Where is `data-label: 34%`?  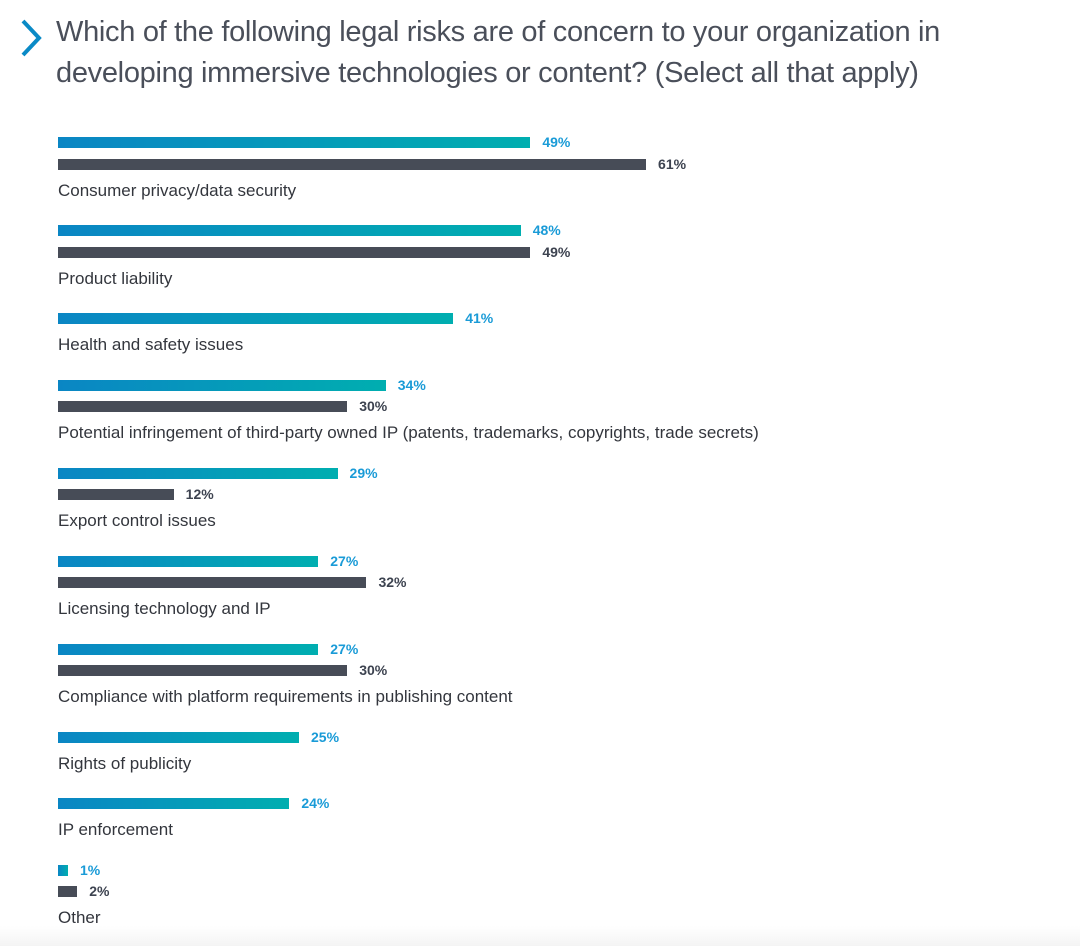
data-label: 34% is located at coordinates (411, 384).